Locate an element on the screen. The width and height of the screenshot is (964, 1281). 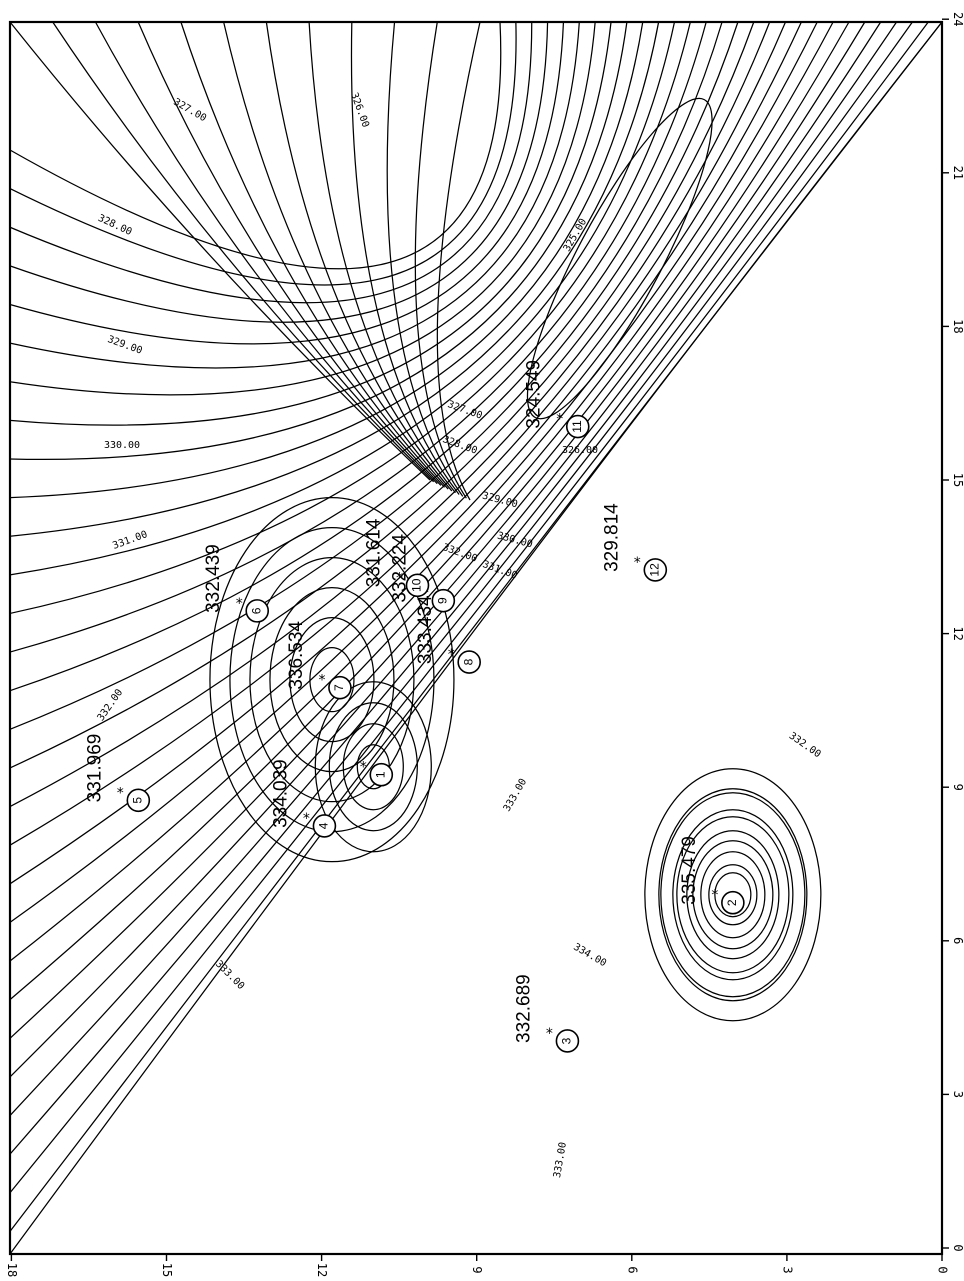
well-value-label: 332.689 is located at coordinates (523, 1008).